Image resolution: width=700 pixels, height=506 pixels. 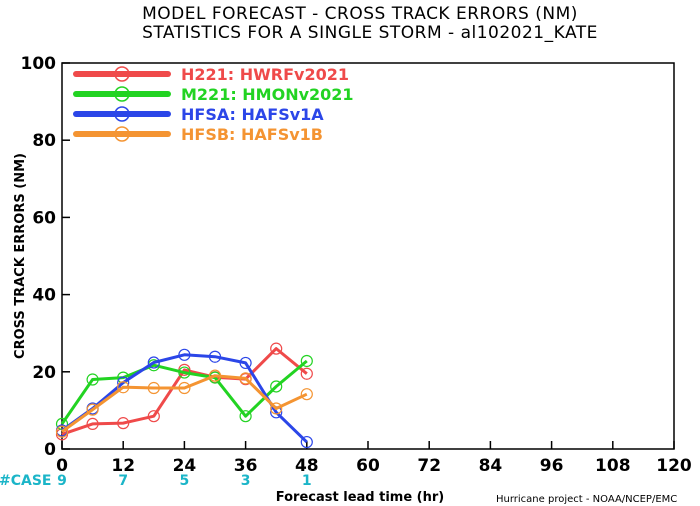 What do you see at coordinates (265, 74) in the screenshot?
I see `legend-entry-label: H221: HWRFv2021` at bounding box center [265, 74].